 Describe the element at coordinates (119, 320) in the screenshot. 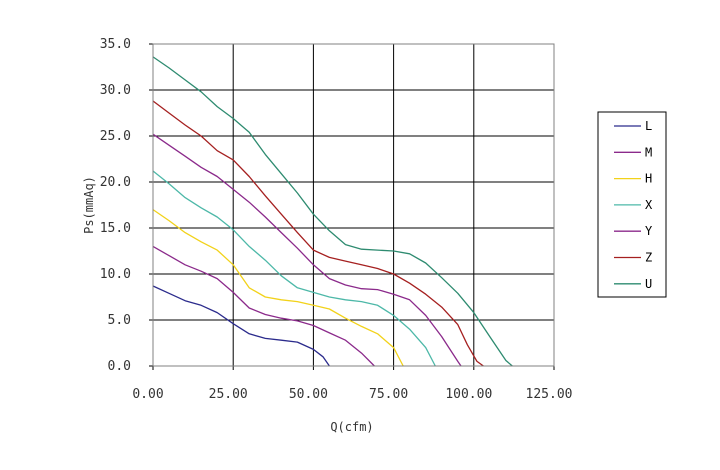

I see `y-tick-label: 5.0` at that location.